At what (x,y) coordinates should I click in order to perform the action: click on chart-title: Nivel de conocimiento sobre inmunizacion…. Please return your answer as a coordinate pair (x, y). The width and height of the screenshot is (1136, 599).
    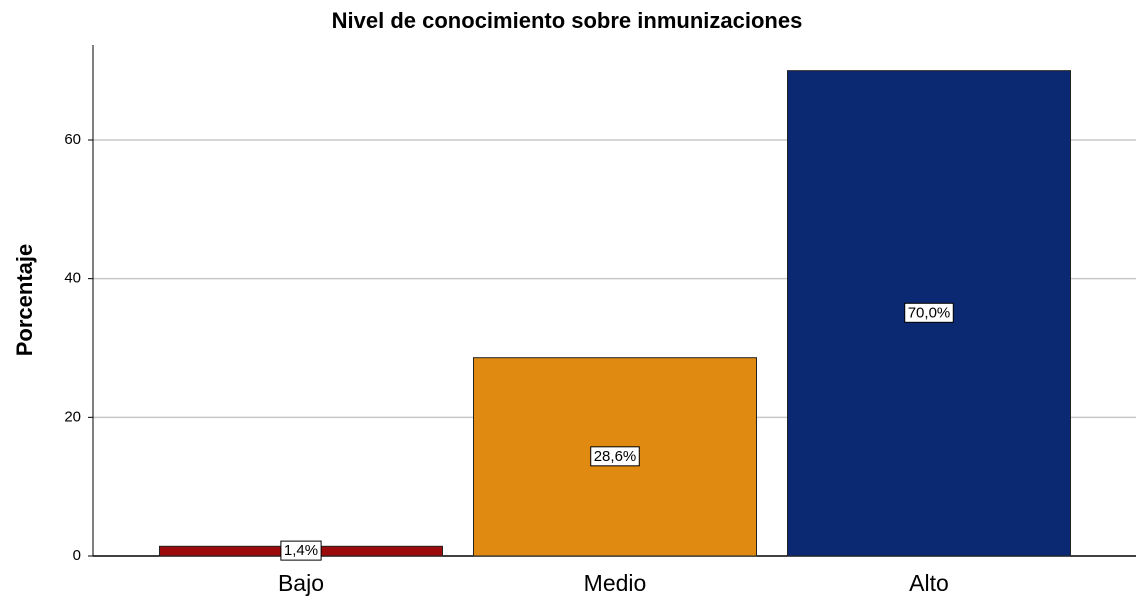
    Looking at the image, I should click on (567, 20).